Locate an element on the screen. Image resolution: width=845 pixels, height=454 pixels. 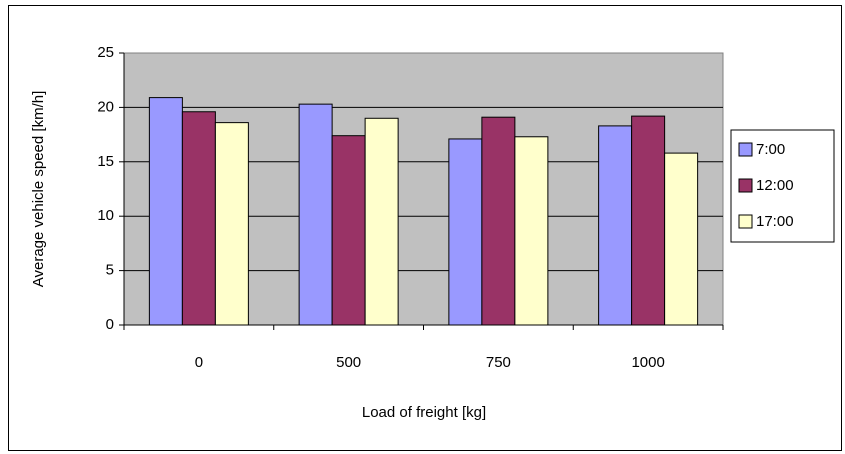
y-tick-labels: 0 5 10 15 20 25 is located at coordinates (105, 188).